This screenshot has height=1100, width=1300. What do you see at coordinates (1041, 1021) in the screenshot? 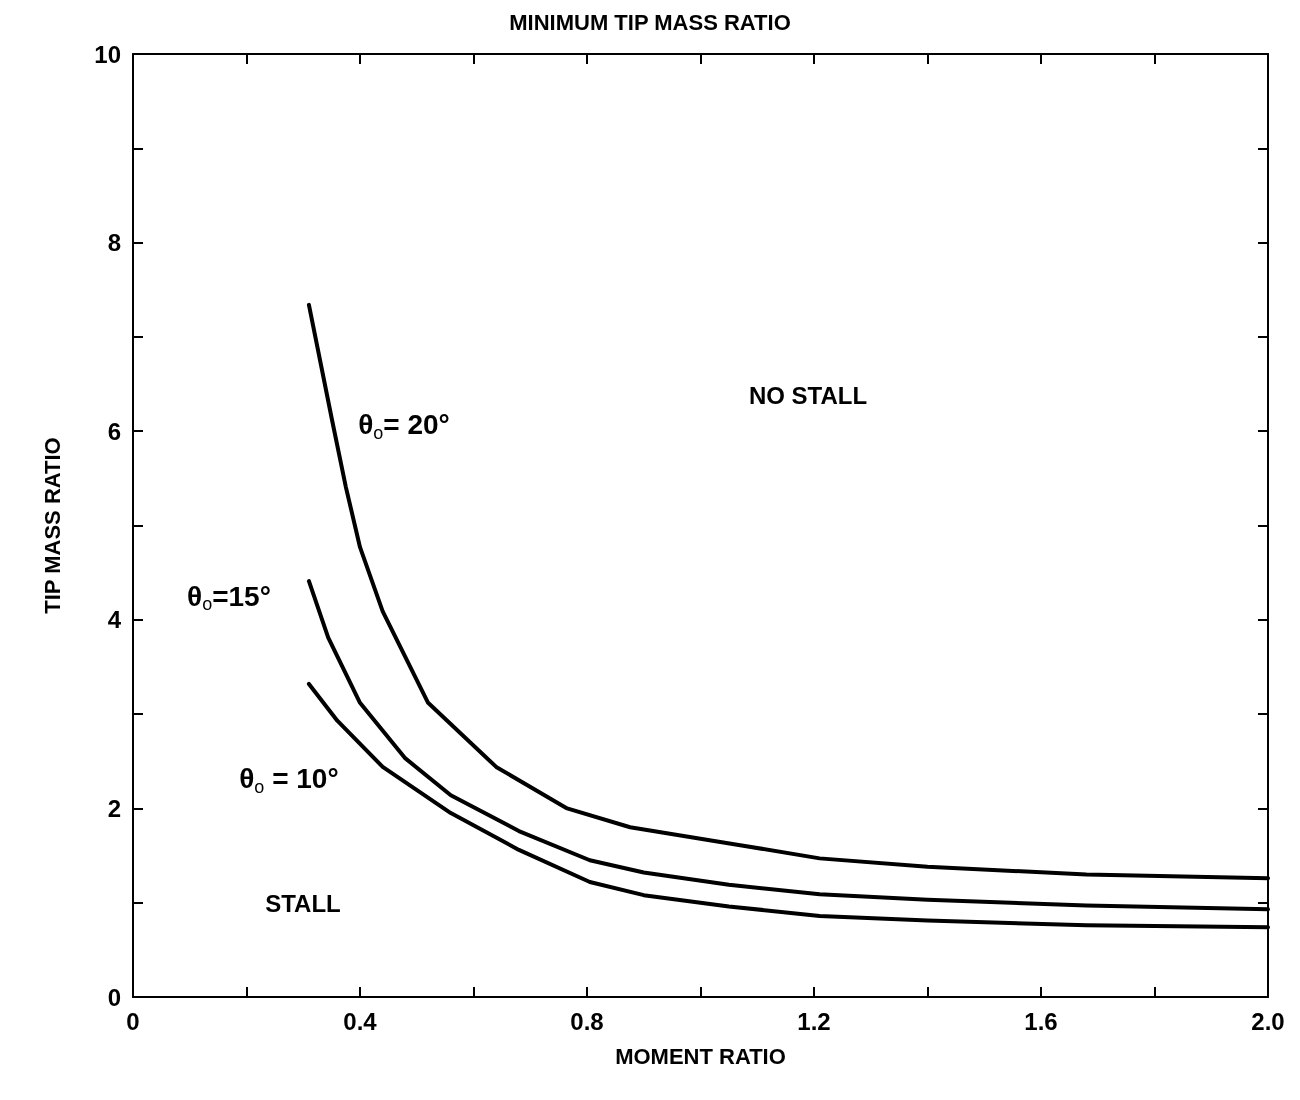
I see `x-tick-label: 1.6` at bounding box center [1041, 1021].